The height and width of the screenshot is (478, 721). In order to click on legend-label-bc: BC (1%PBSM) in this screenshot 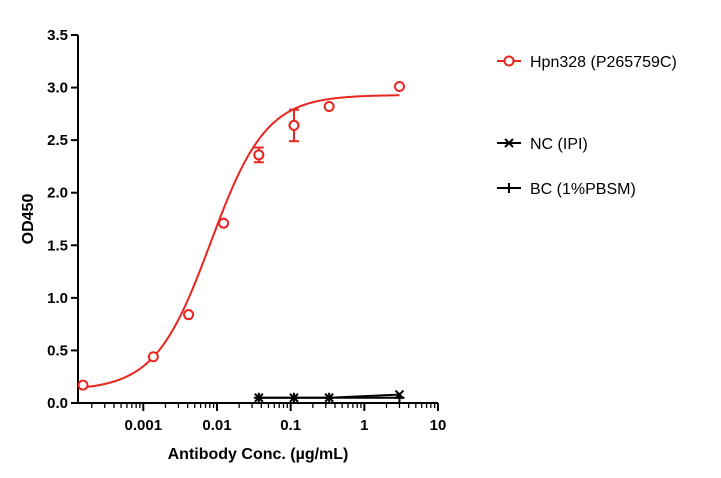, I will do `click(583, 189)`.